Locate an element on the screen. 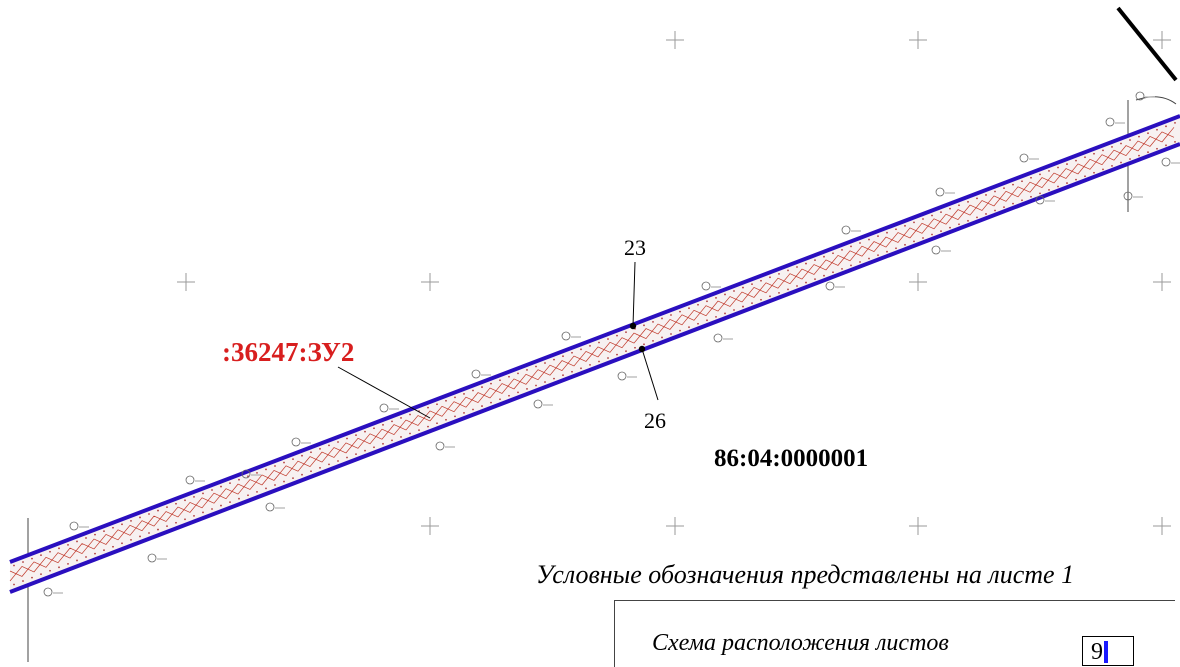 This screenshot has height=667, width=1180. point-23-leader is located at coordinates (634, 294).